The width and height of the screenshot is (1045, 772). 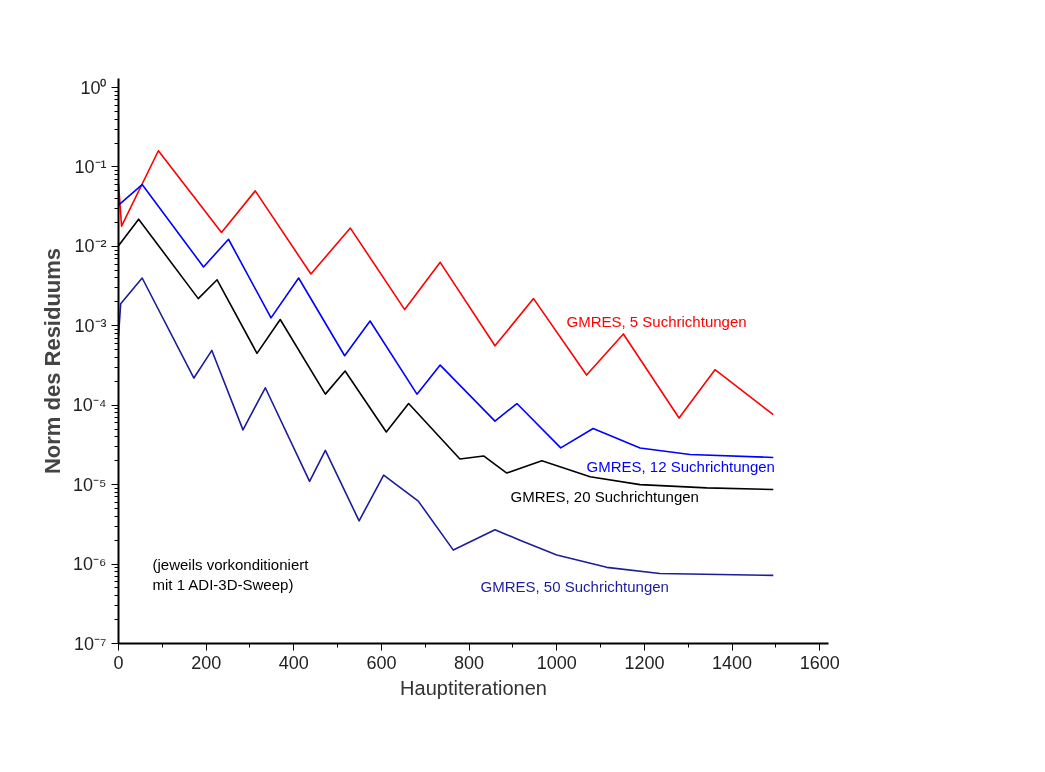 What do you see at coordinates (656, 321) in the screenshot?
I see `series-label: GMRES, 5 Suchrichtungen` at bounding box center [656, 321].